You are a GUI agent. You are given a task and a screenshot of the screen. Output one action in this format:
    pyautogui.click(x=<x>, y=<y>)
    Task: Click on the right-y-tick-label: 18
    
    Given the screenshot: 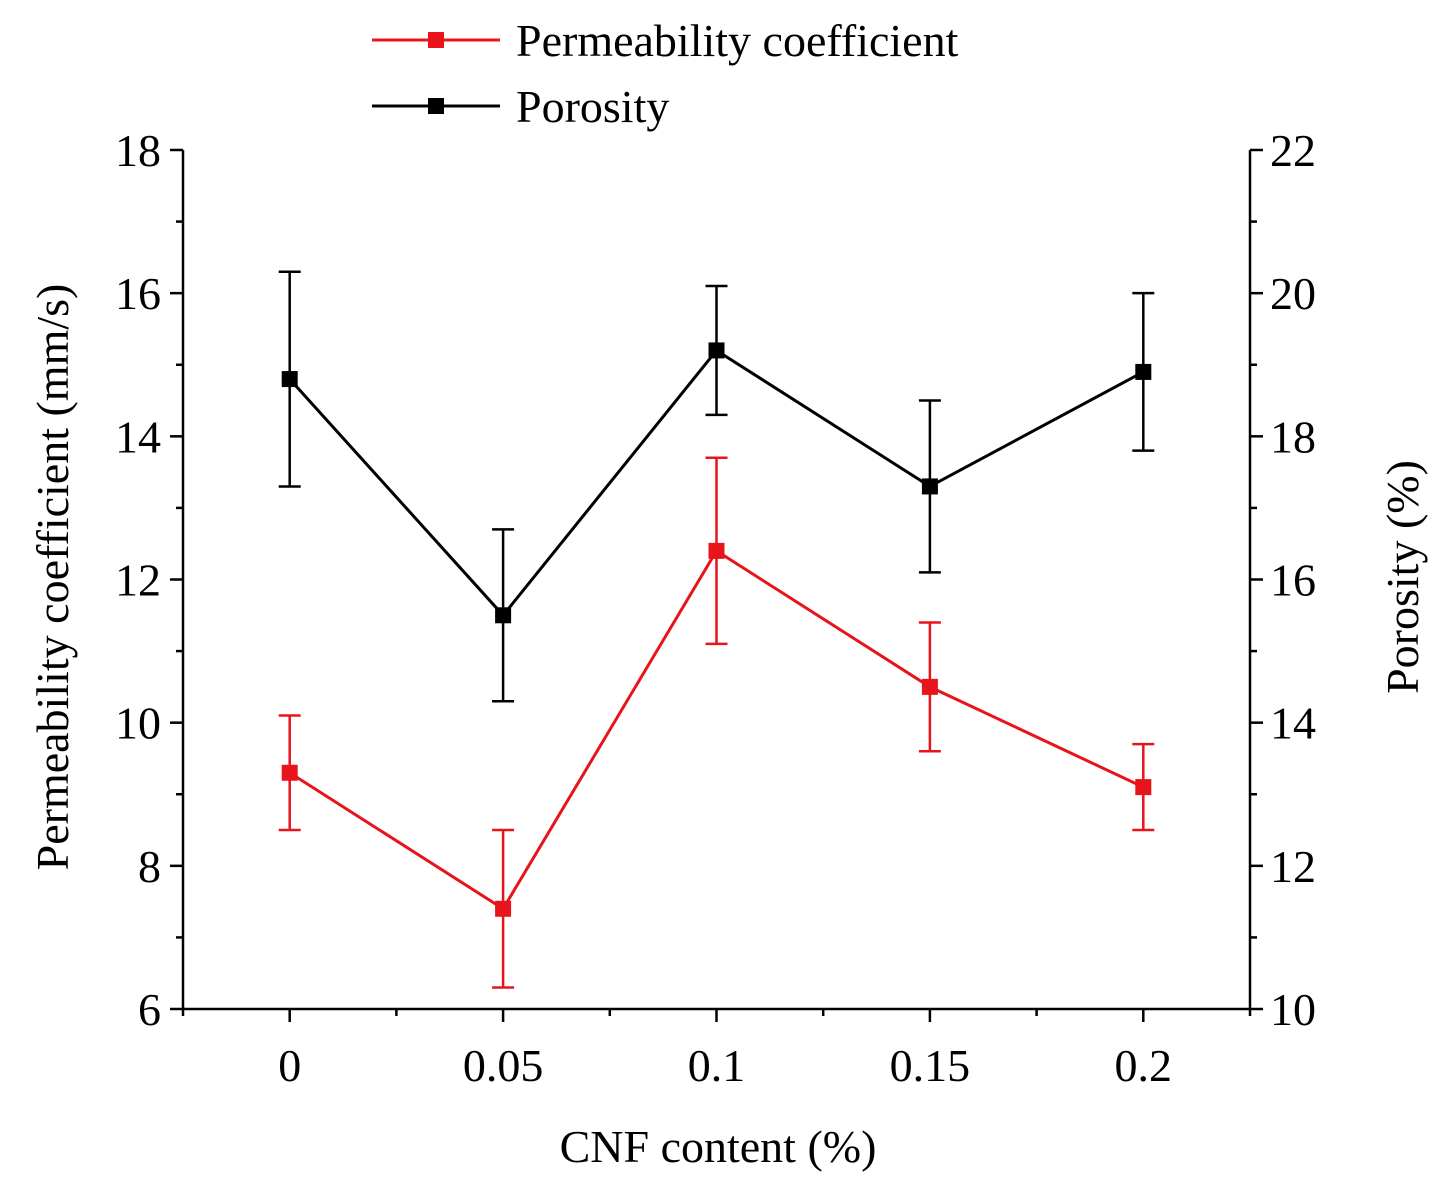 What is the action you would take?
    pyautogui.click(x=1293, y=436)
    